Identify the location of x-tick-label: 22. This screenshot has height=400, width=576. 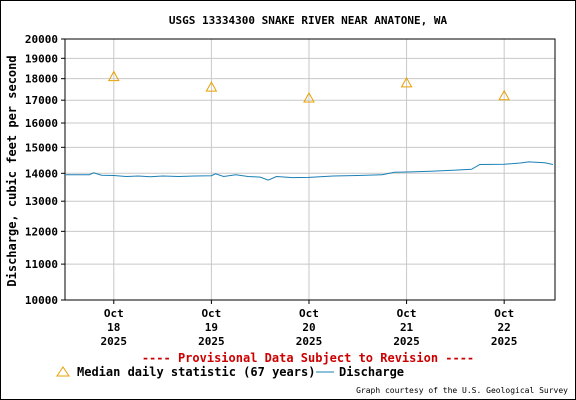
(504, 327).